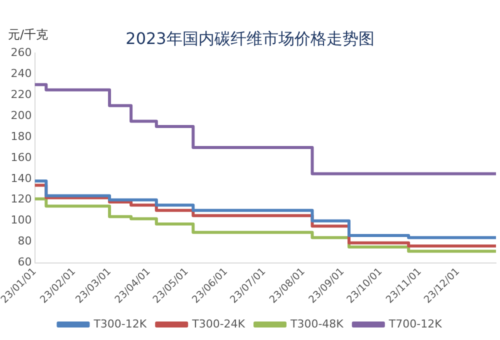 This screenshot has width=500, height=340. I want to click on legend-label: T300-24K, so click(218, 323).